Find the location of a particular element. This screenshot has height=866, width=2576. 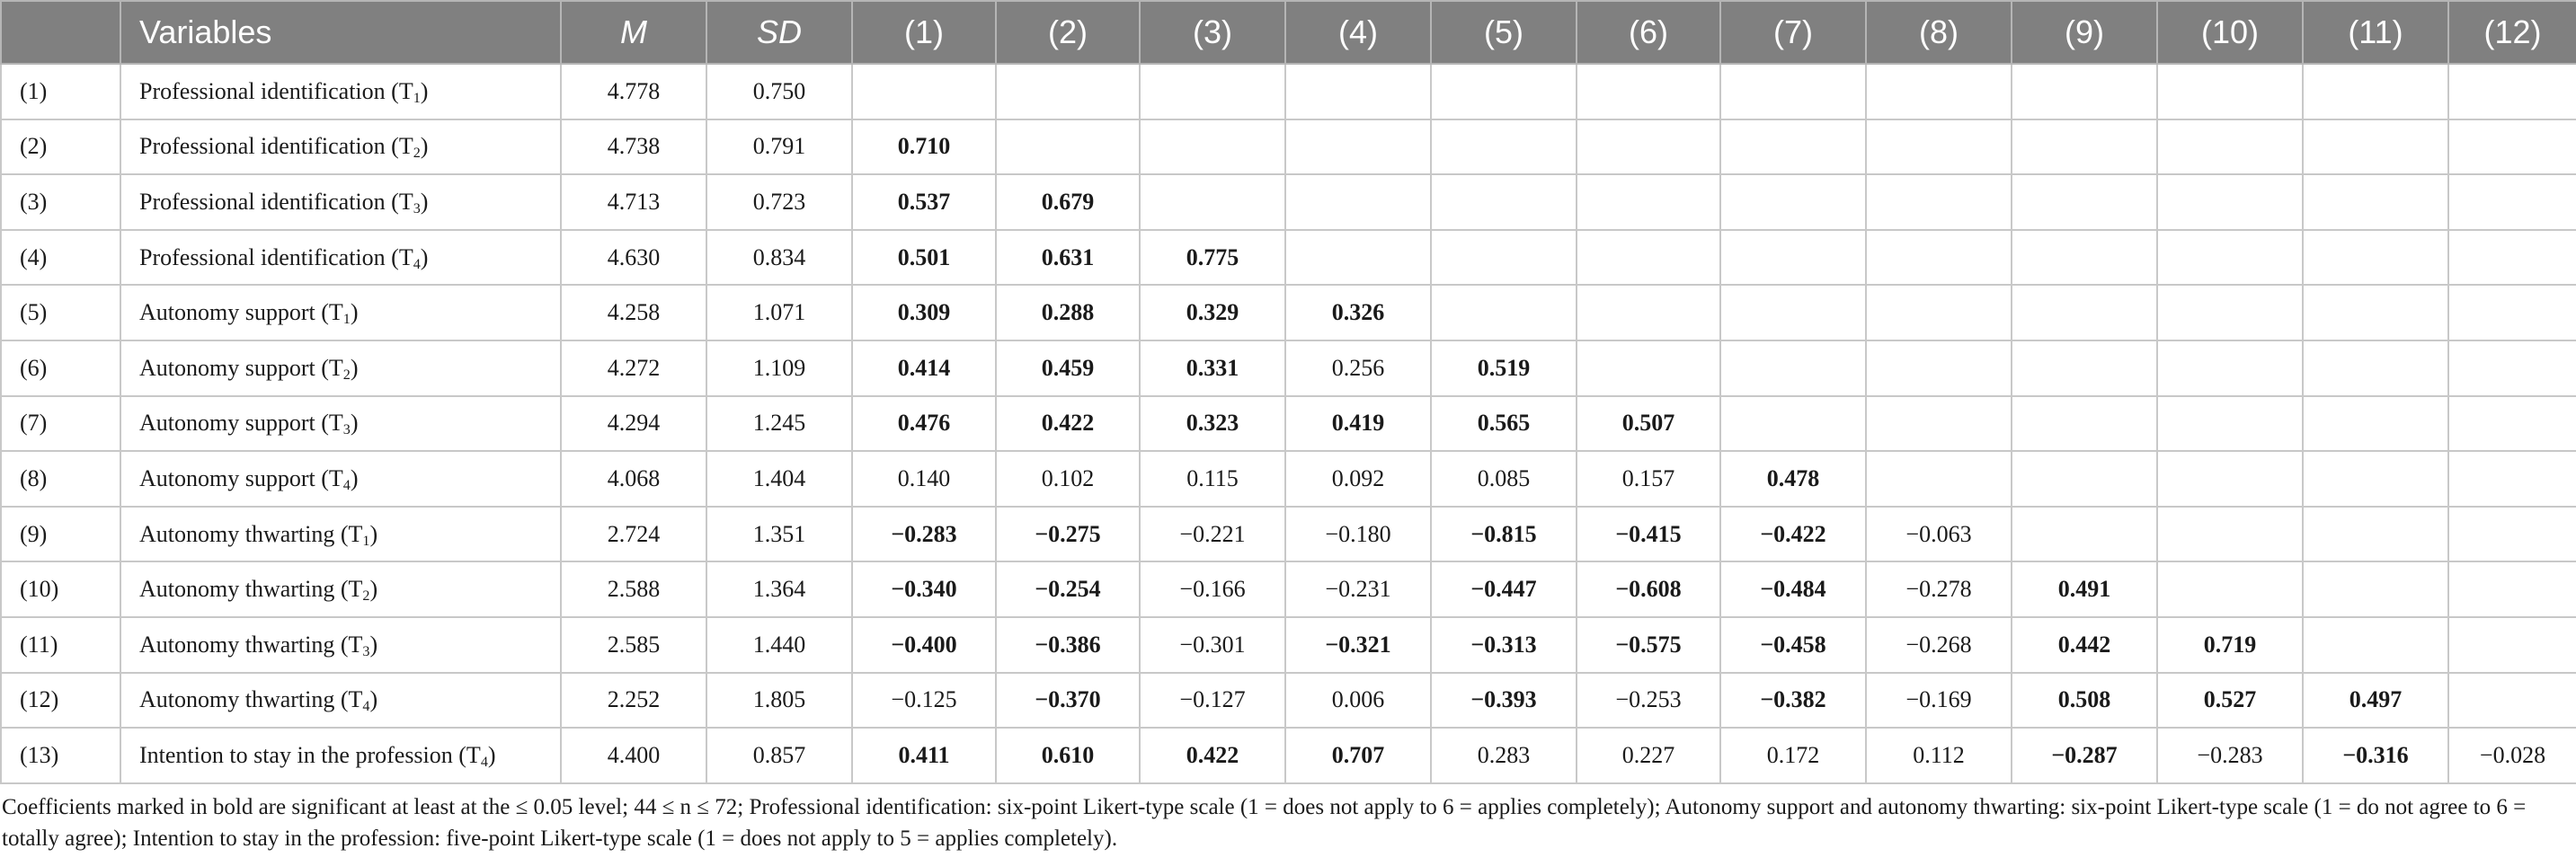

correlation-cell: −0.340 is located at coordinates (924, 589).